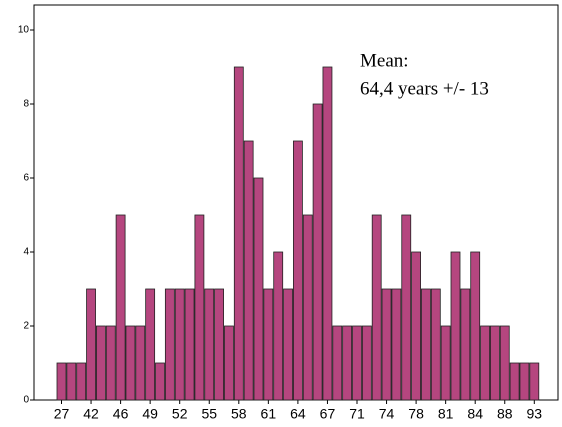  Describe the element at coordinates (24, 30) in the screenshot. I see `y-tick-label: 10` at that location.